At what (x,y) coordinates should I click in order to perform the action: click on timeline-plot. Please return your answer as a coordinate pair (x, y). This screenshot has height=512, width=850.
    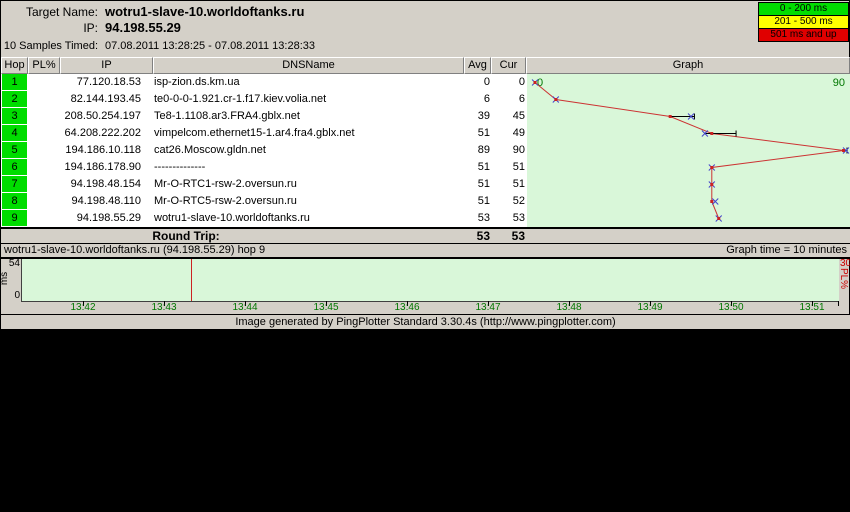
    Looking at the image, I should click on (430, 280).